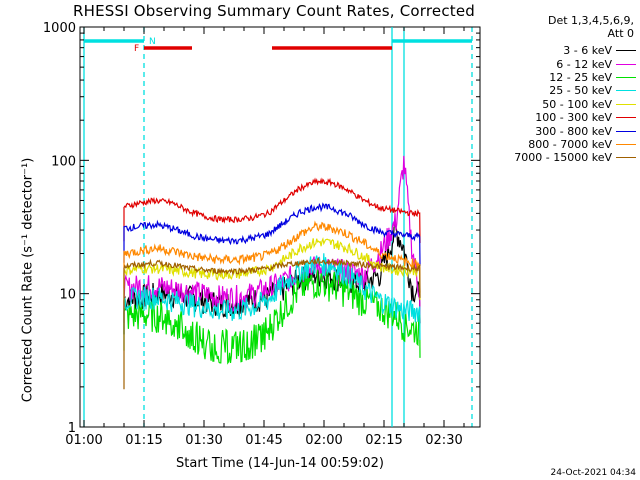 This screenshot has height=480, width=640. What do you see at coordinates (203, 440) in the screenshot?
I see `x-tick-label: 01:30` at bounding box center [203, 440].